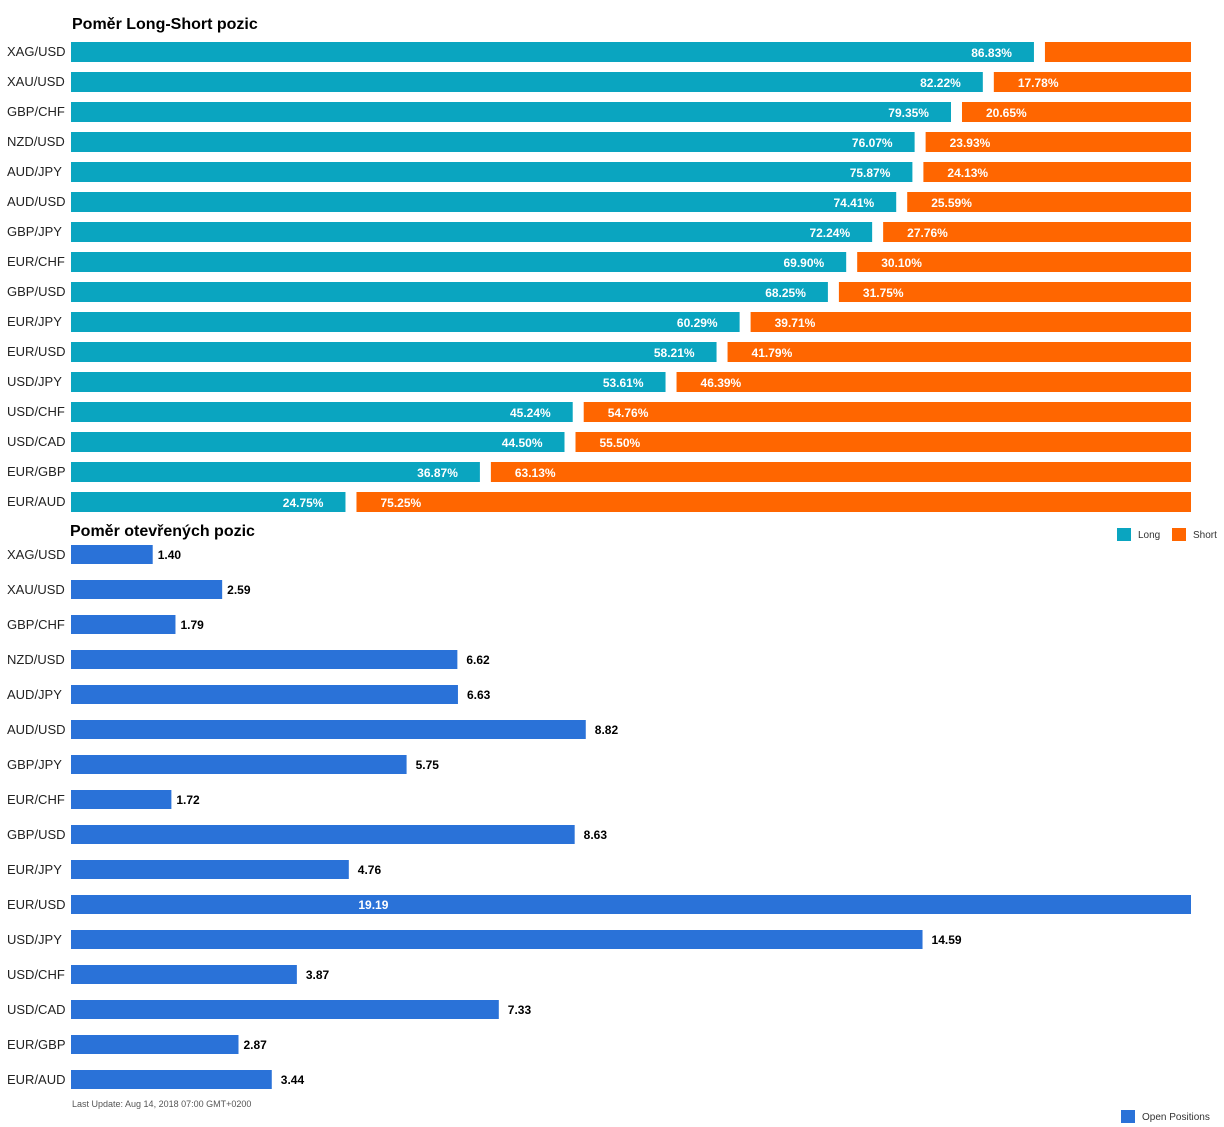 This screenshot has height=1127, width=1224. What do you see at coordinates (36, 624) in the screenshot?
I see `open-category-label-gbp-chf: GBP/CHF` at bounding box center [36, 624].